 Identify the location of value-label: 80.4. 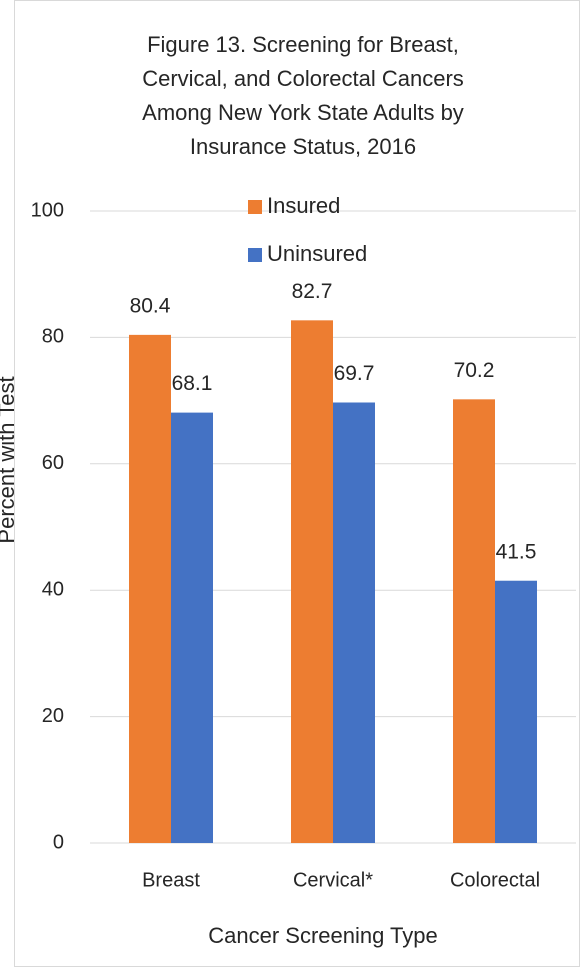
(150, 305).